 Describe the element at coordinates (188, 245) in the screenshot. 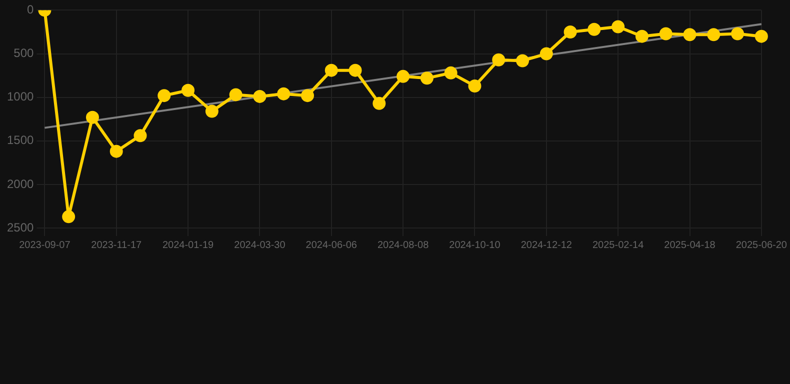

I see `x-tick-label: 2024-01-19` at that location.